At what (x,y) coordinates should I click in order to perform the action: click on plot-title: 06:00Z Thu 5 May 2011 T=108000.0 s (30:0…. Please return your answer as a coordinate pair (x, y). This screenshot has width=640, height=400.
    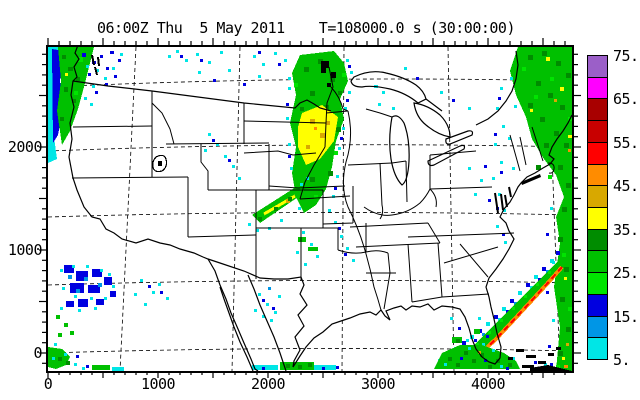
    Looking at the image, I should click on (306, 28).